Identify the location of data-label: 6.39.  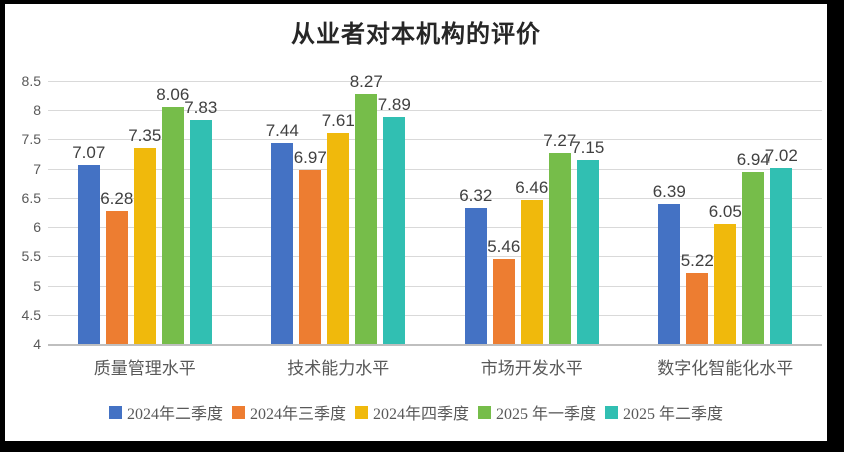
(669, 192).